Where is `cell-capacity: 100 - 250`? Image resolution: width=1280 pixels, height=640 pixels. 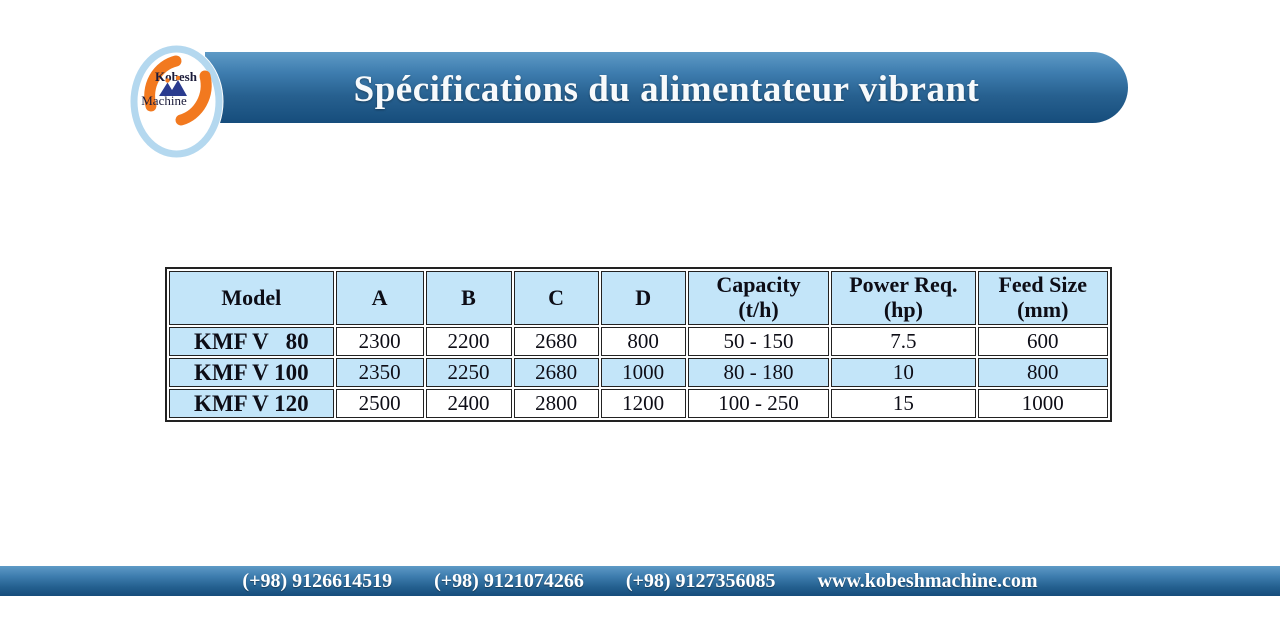
cell-capacity: 100 - 250 is located at coordinates (758, 403).